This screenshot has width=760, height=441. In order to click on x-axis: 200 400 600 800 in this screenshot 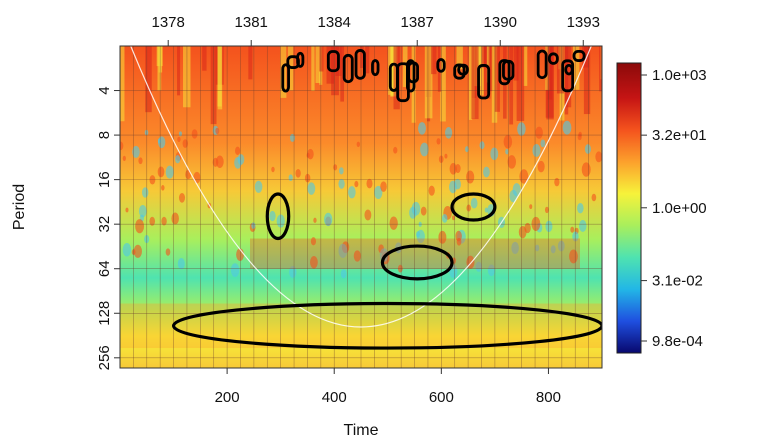, I will do `click(388, 386)`.